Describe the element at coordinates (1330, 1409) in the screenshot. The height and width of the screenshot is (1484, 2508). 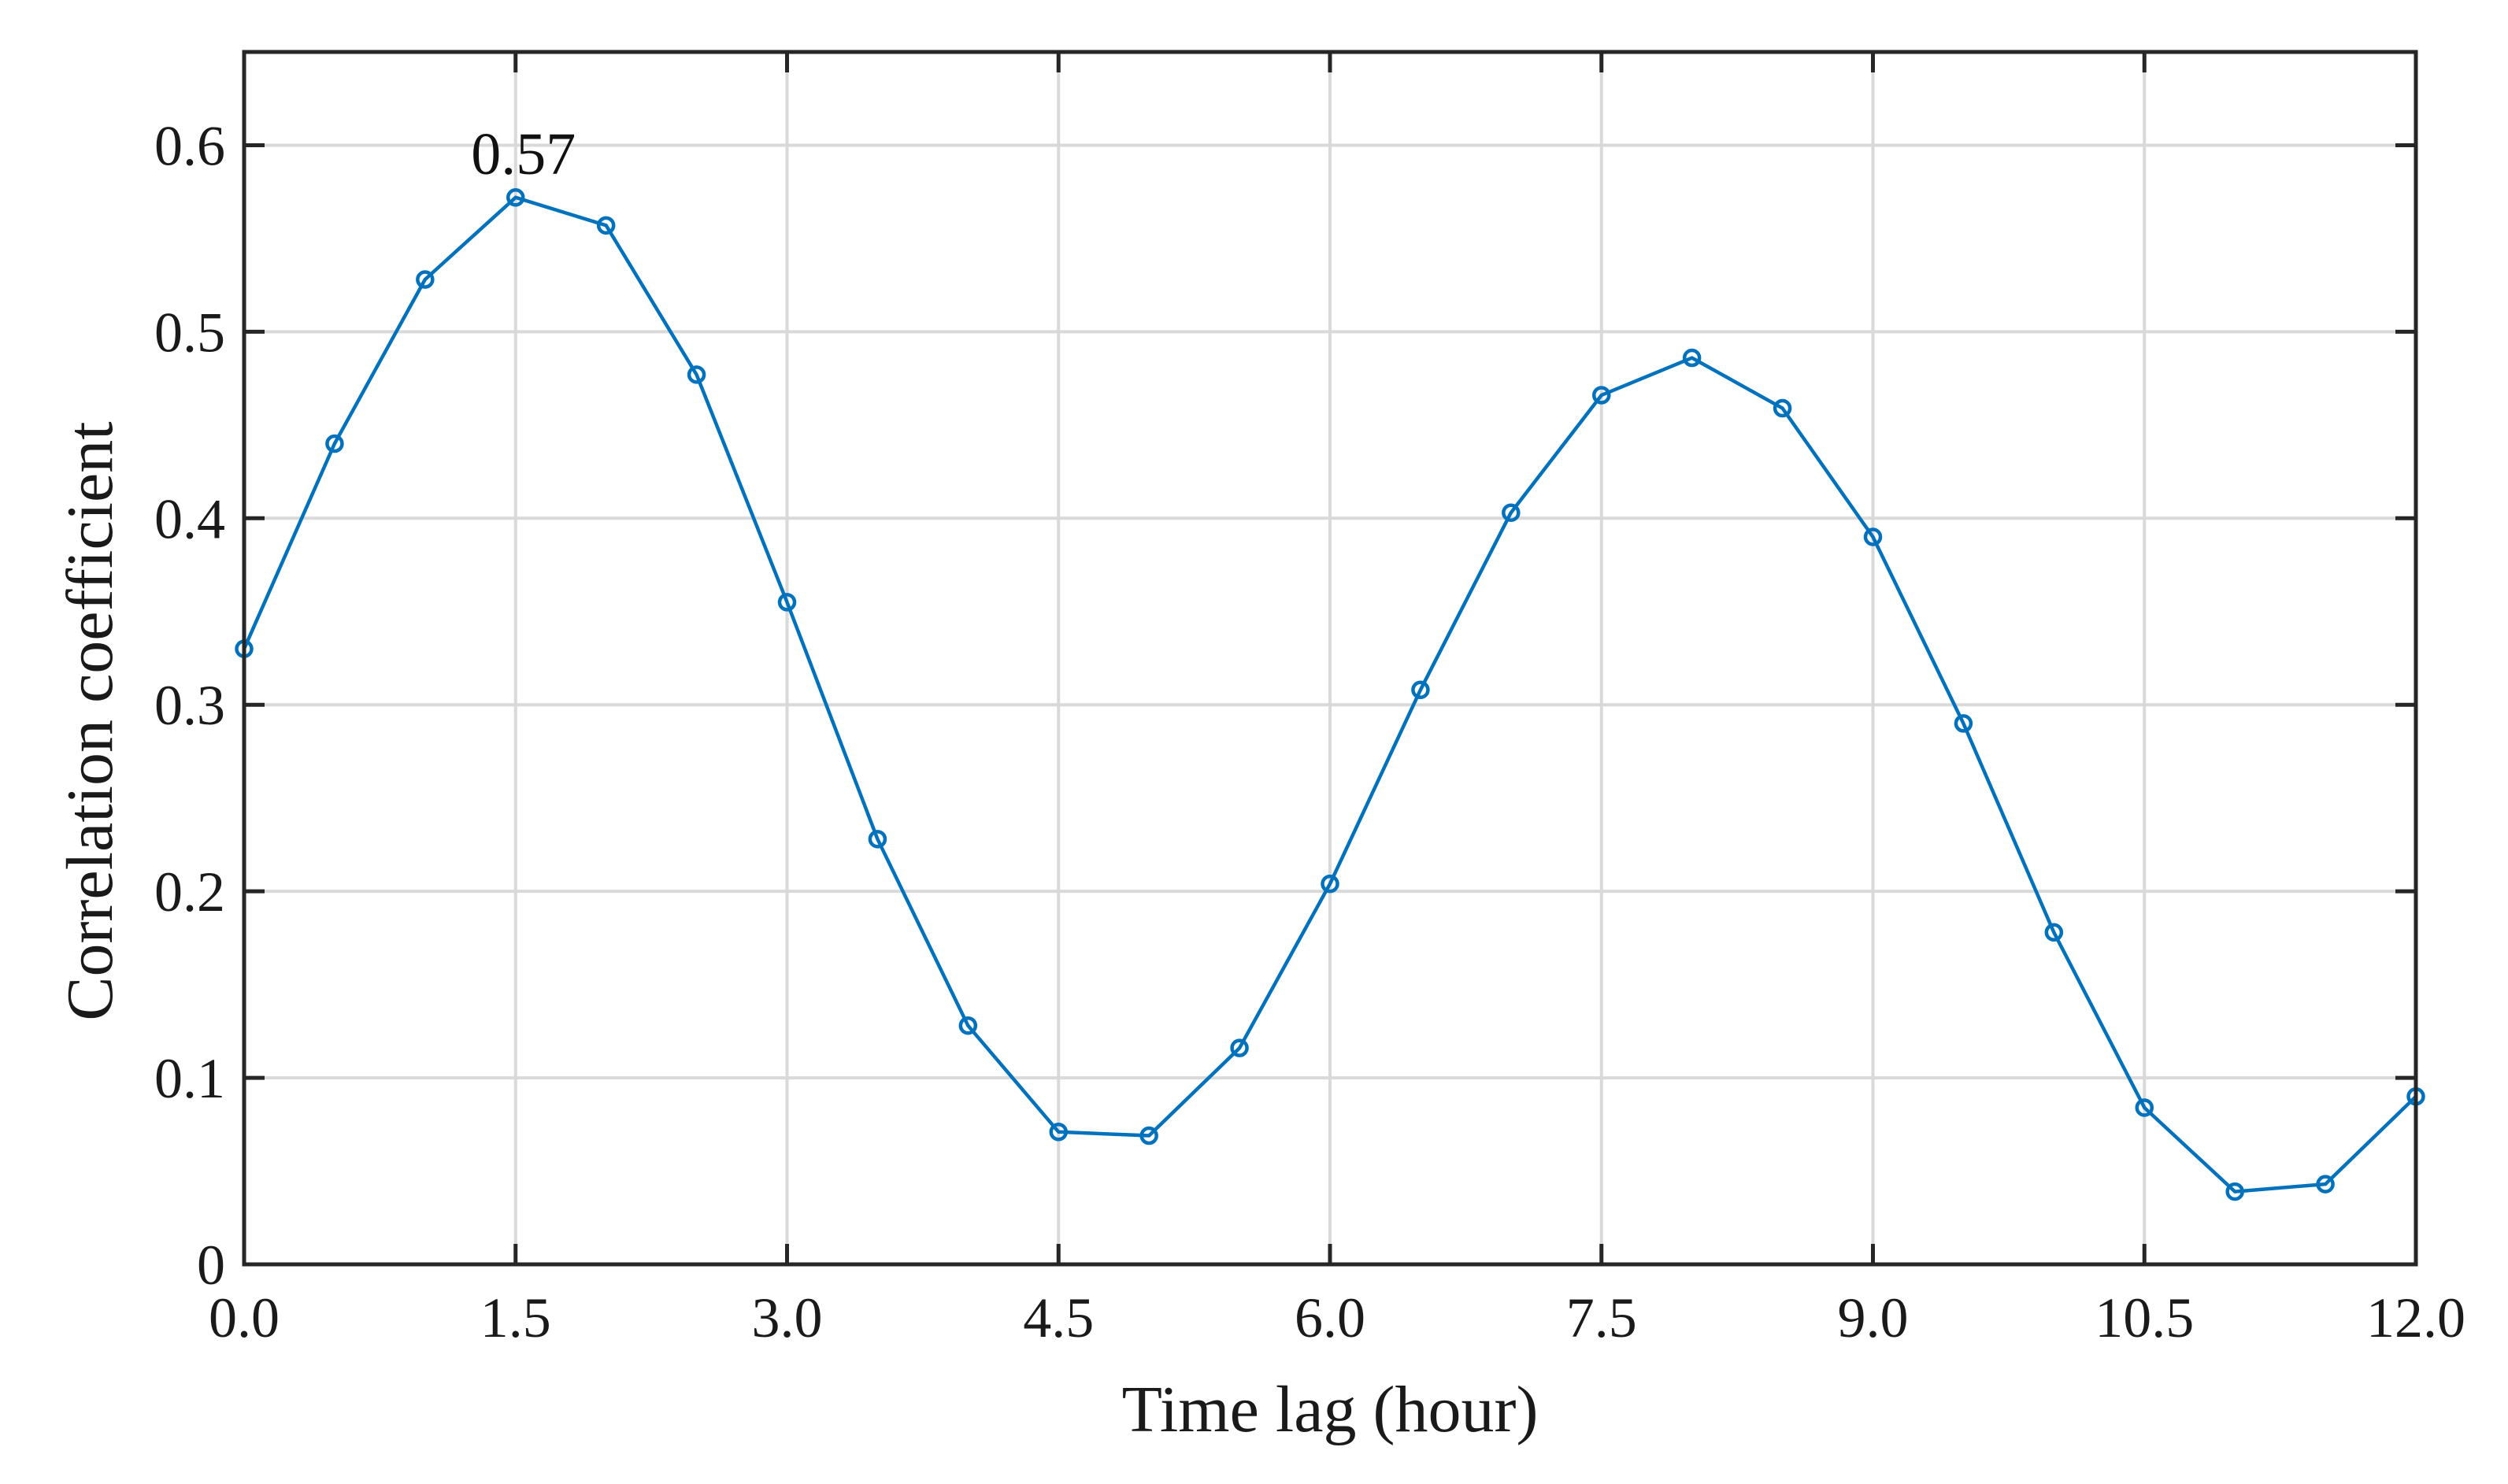
I see `x-axis-title: Time lag (hour)` at that location.